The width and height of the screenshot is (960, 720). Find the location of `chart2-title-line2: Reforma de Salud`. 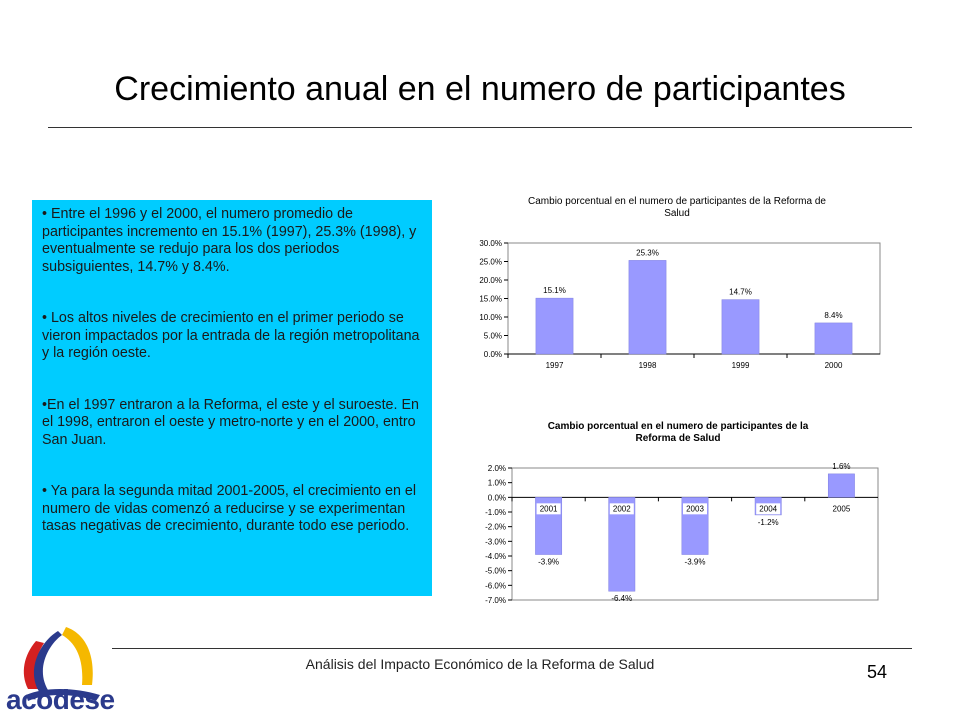

chart2-title-line2: Reforma de Salud is located at coordinates (677, 438).